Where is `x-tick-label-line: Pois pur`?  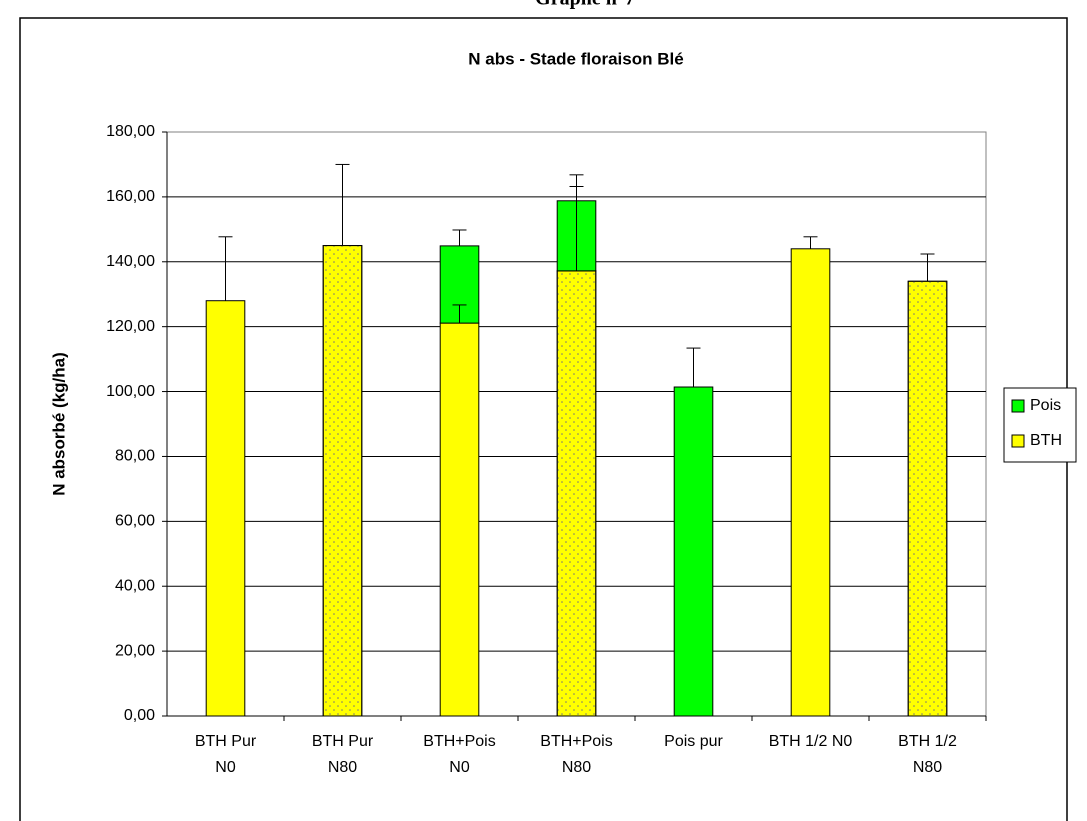
x-tick-label-line: Pois pur is located at coordinates (693, 741).